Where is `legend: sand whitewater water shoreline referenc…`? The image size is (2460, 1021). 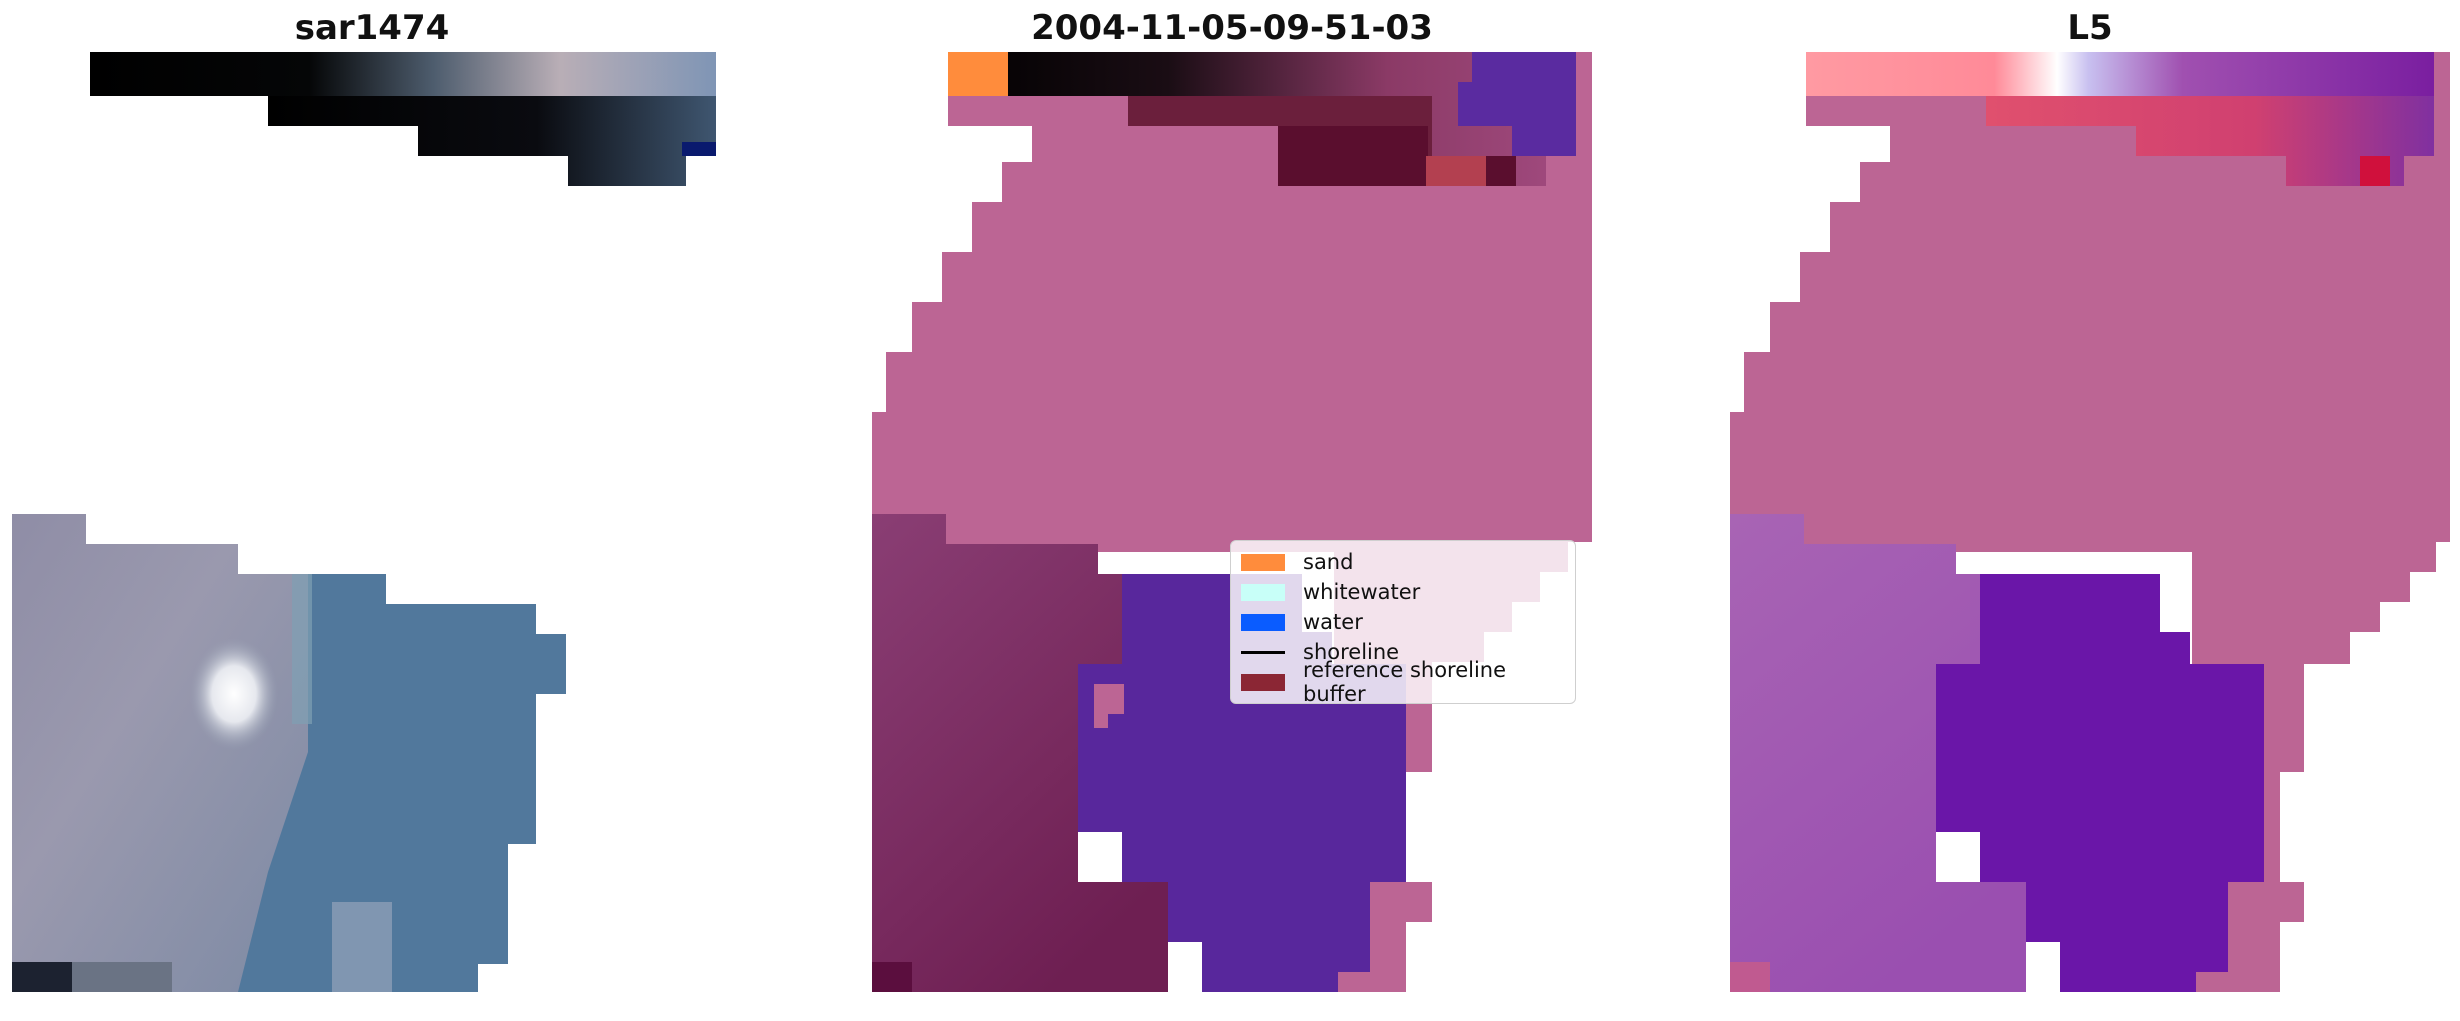 legend: sand whitewater water shoreline referenc… is located at coordinates (1403, 623).